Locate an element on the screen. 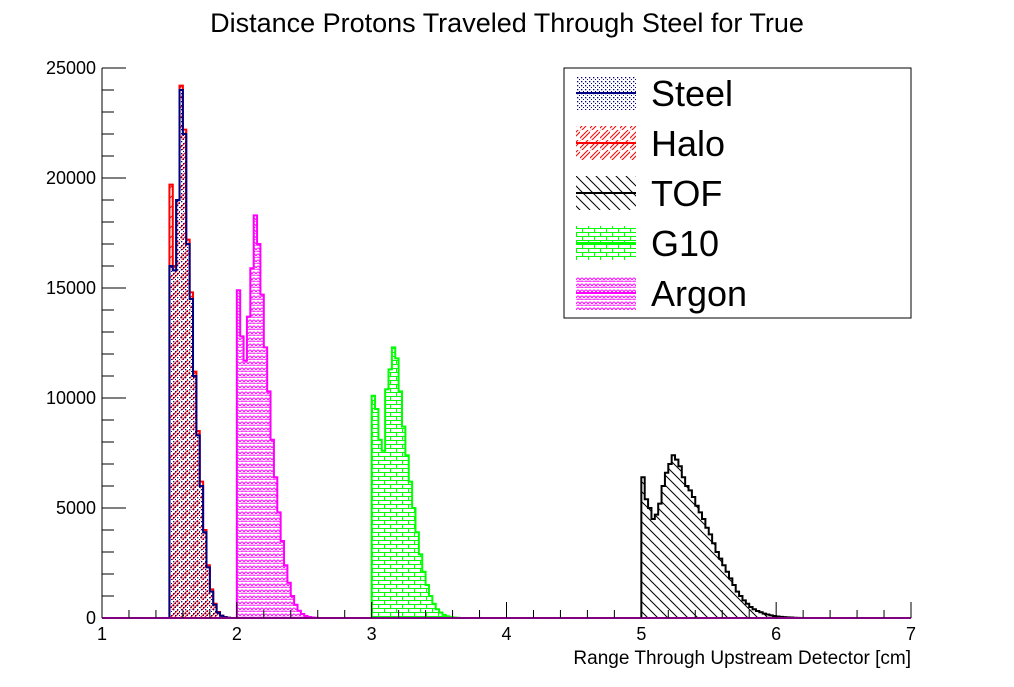 The width and height of the screenshot is (1014, 687). y-tick-label: 10000 is located at coordinates (71, 398).